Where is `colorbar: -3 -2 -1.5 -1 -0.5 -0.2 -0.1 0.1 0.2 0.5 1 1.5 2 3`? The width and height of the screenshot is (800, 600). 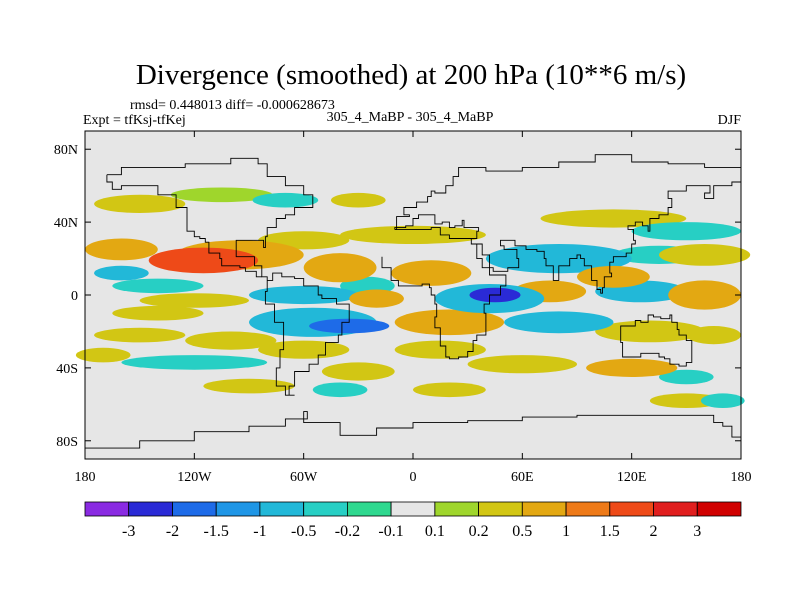
colorbar: -3 -2 -1.5 -1 -0.5 -0.2 -0.1 0.1 0.2 0.5 1 1.5 2 3 is located at coordinates (413, 520).